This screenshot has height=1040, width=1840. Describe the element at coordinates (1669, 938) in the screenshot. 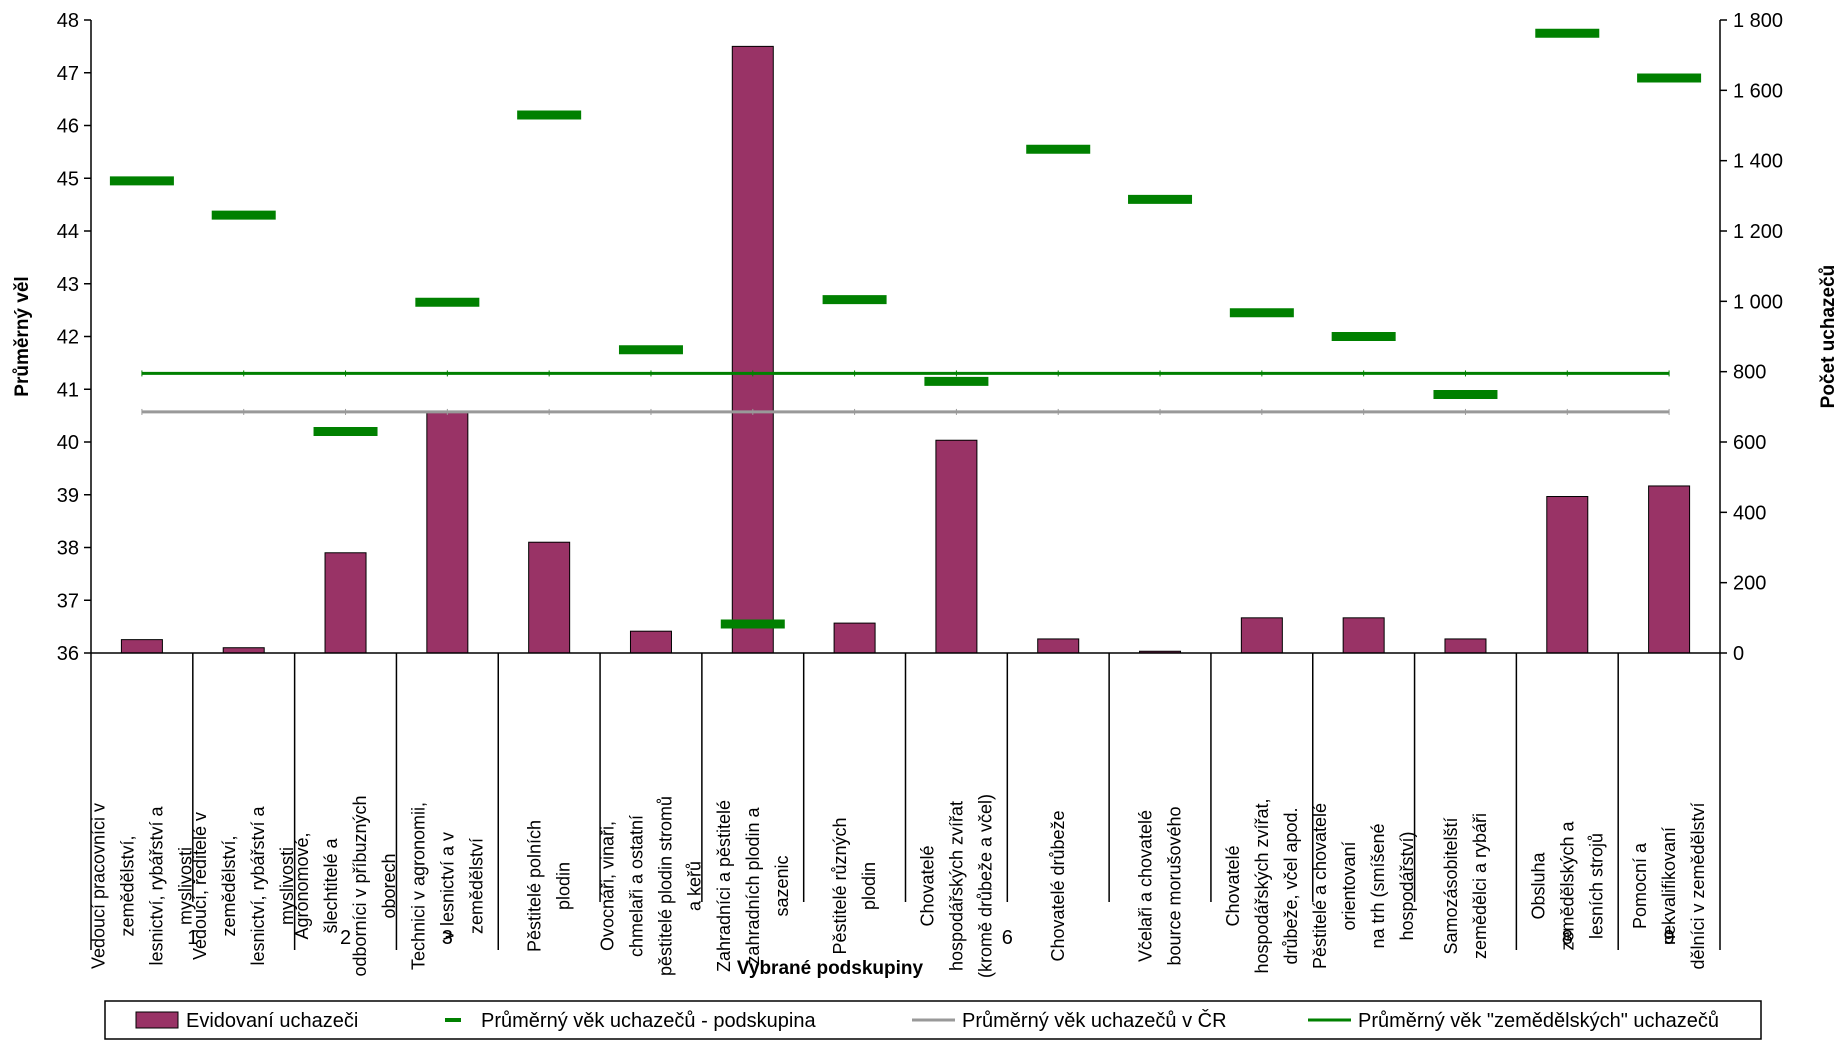

I see `group-label: 9` at that location.